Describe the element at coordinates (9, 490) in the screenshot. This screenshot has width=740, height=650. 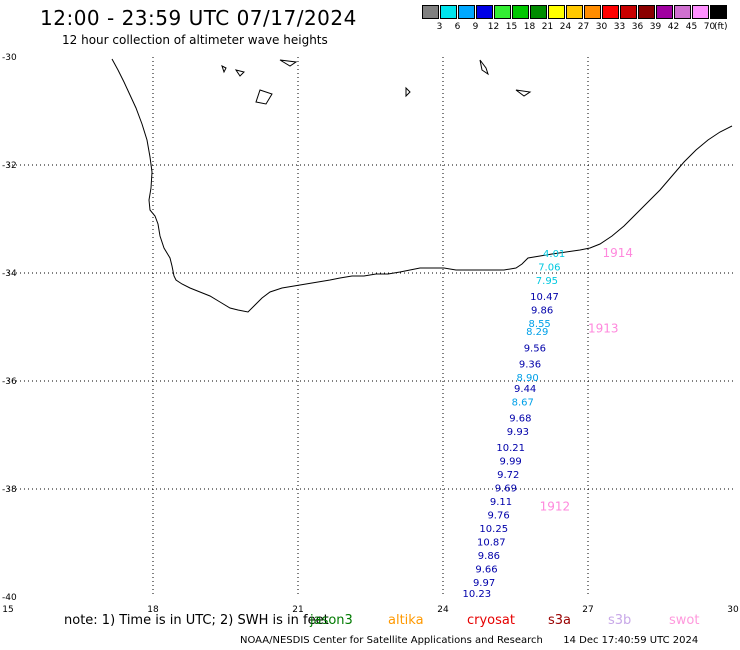
I see `lat-tick-label: -38` at that location.